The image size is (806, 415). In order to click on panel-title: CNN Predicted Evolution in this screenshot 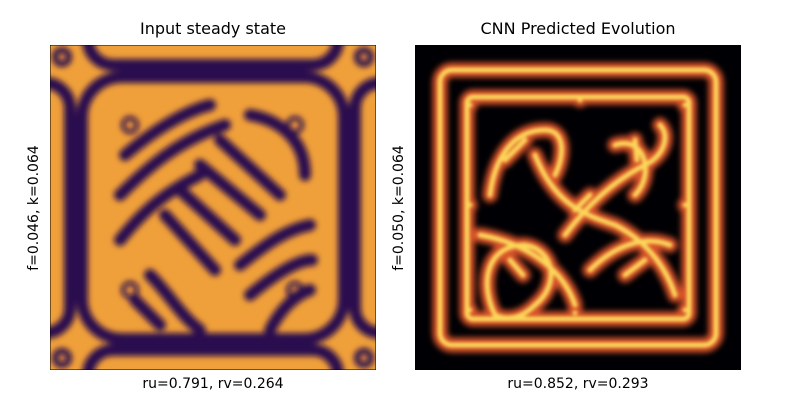, I will do `click(578, 28)`.